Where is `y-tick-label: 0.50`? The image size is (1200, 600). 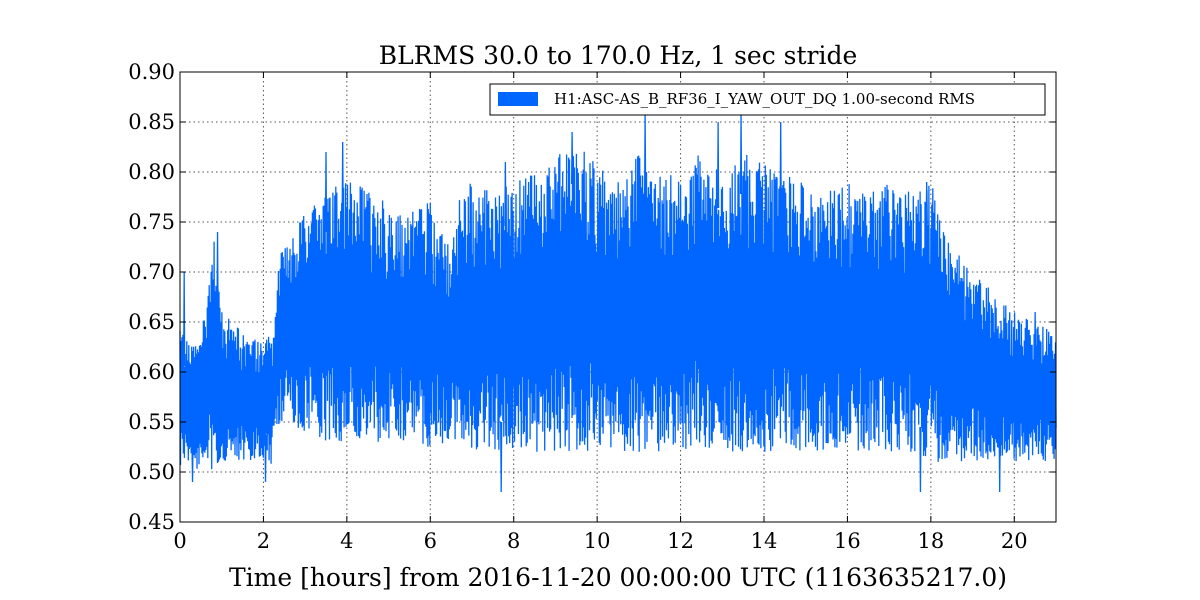 y-tick-label: 0.50 is located at coordinates (151, 472).